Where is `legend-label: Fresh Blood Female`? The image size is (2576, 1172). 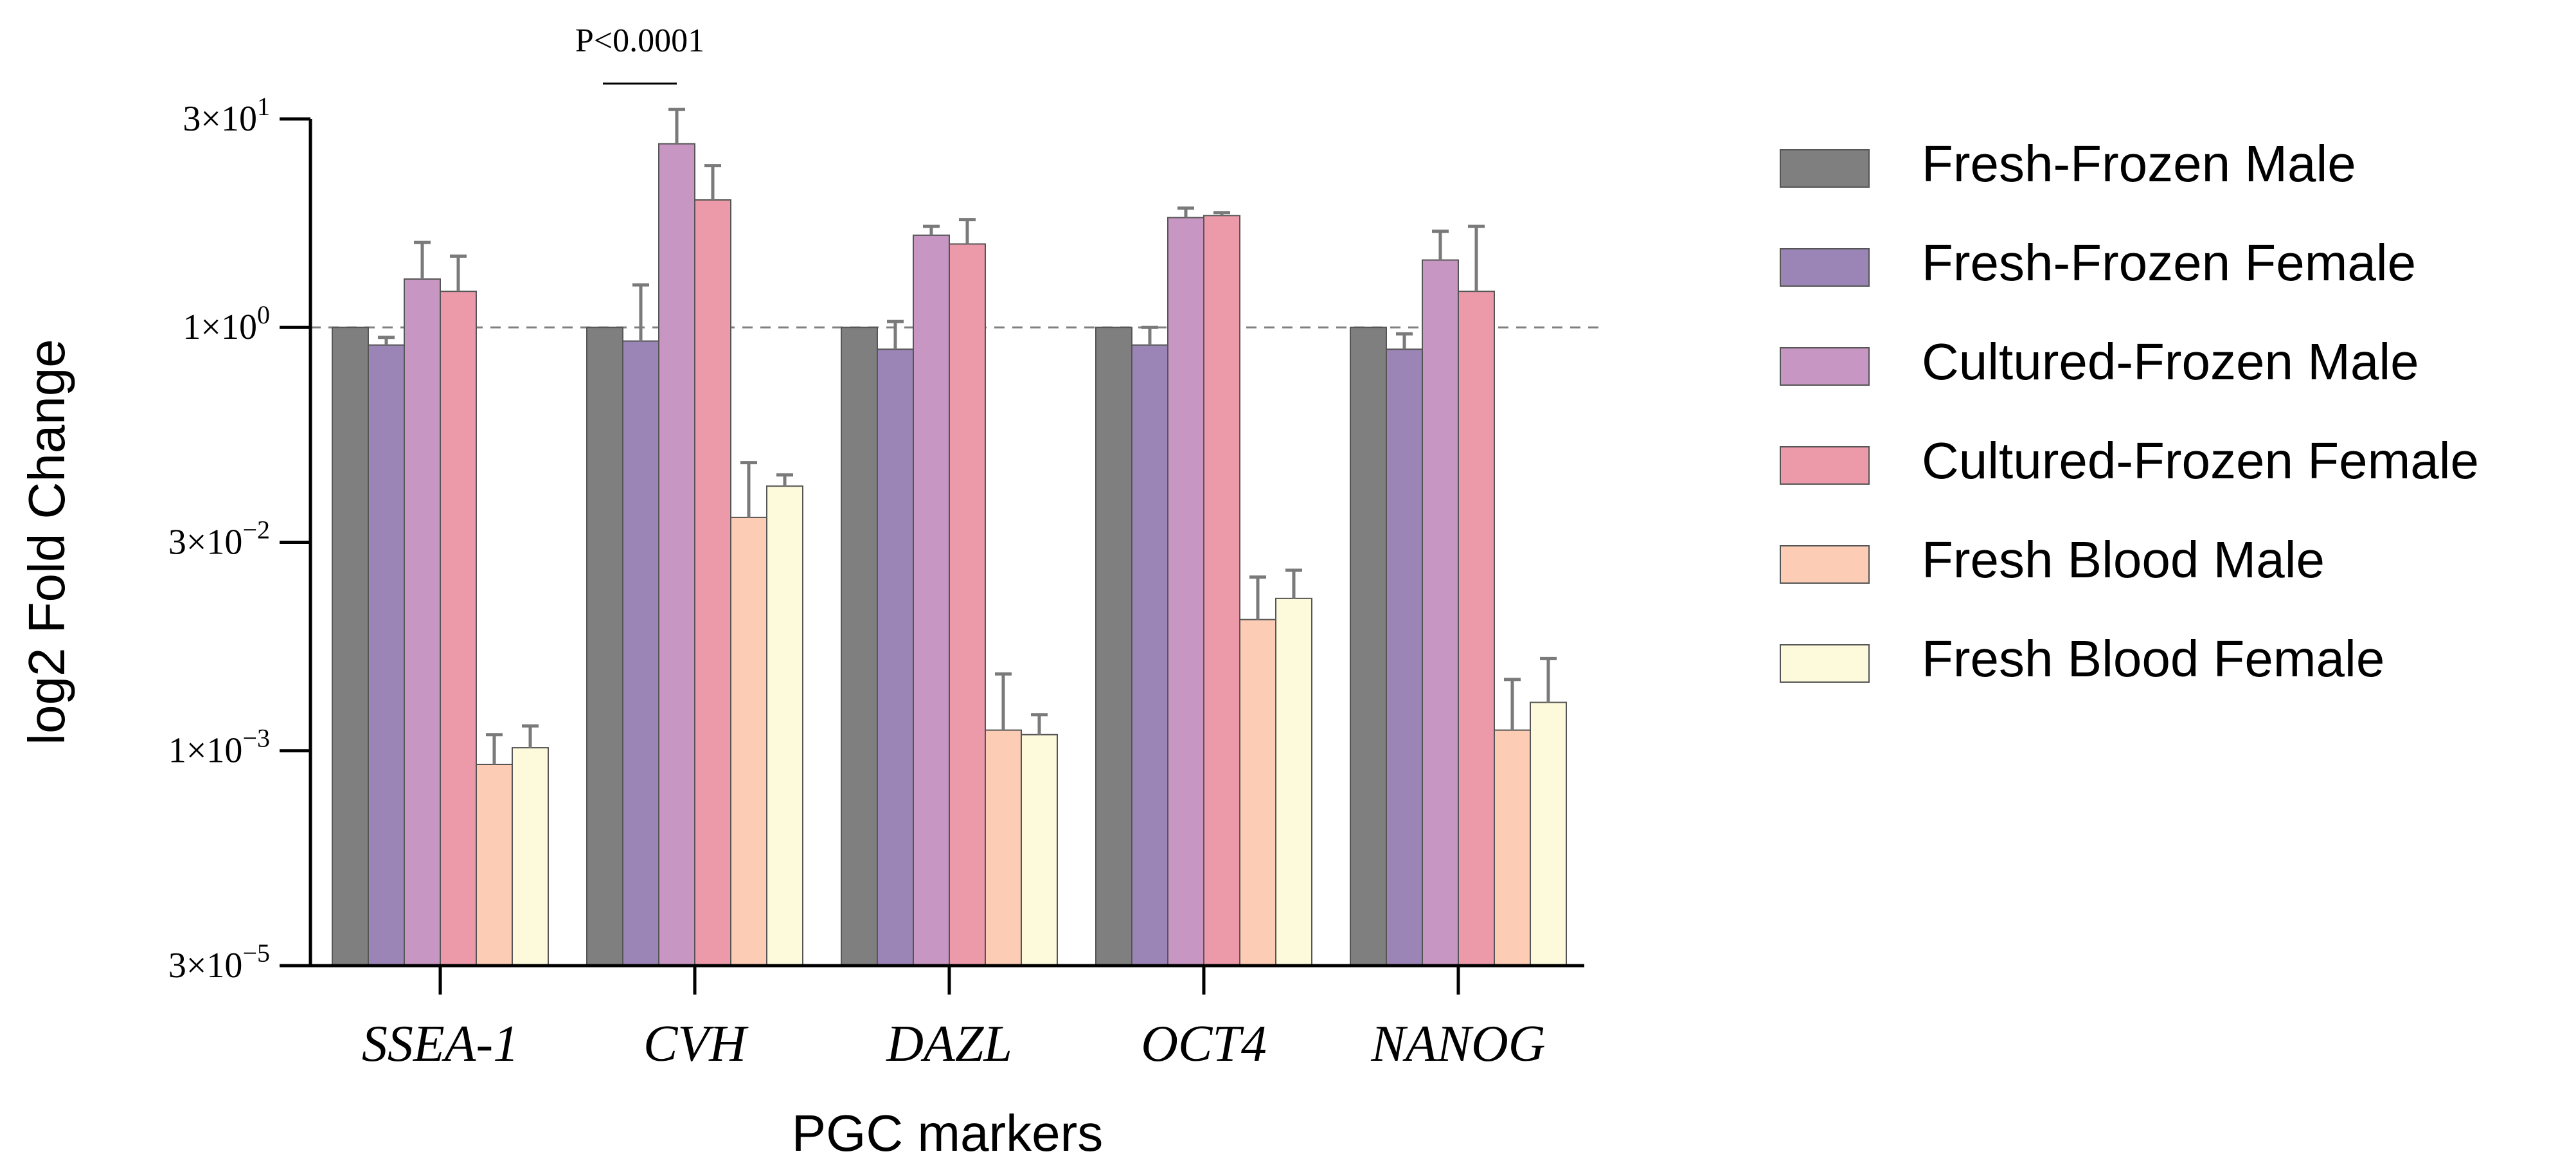
legend-label: Fresh Blood Female is located at coordinates (2153, 658).